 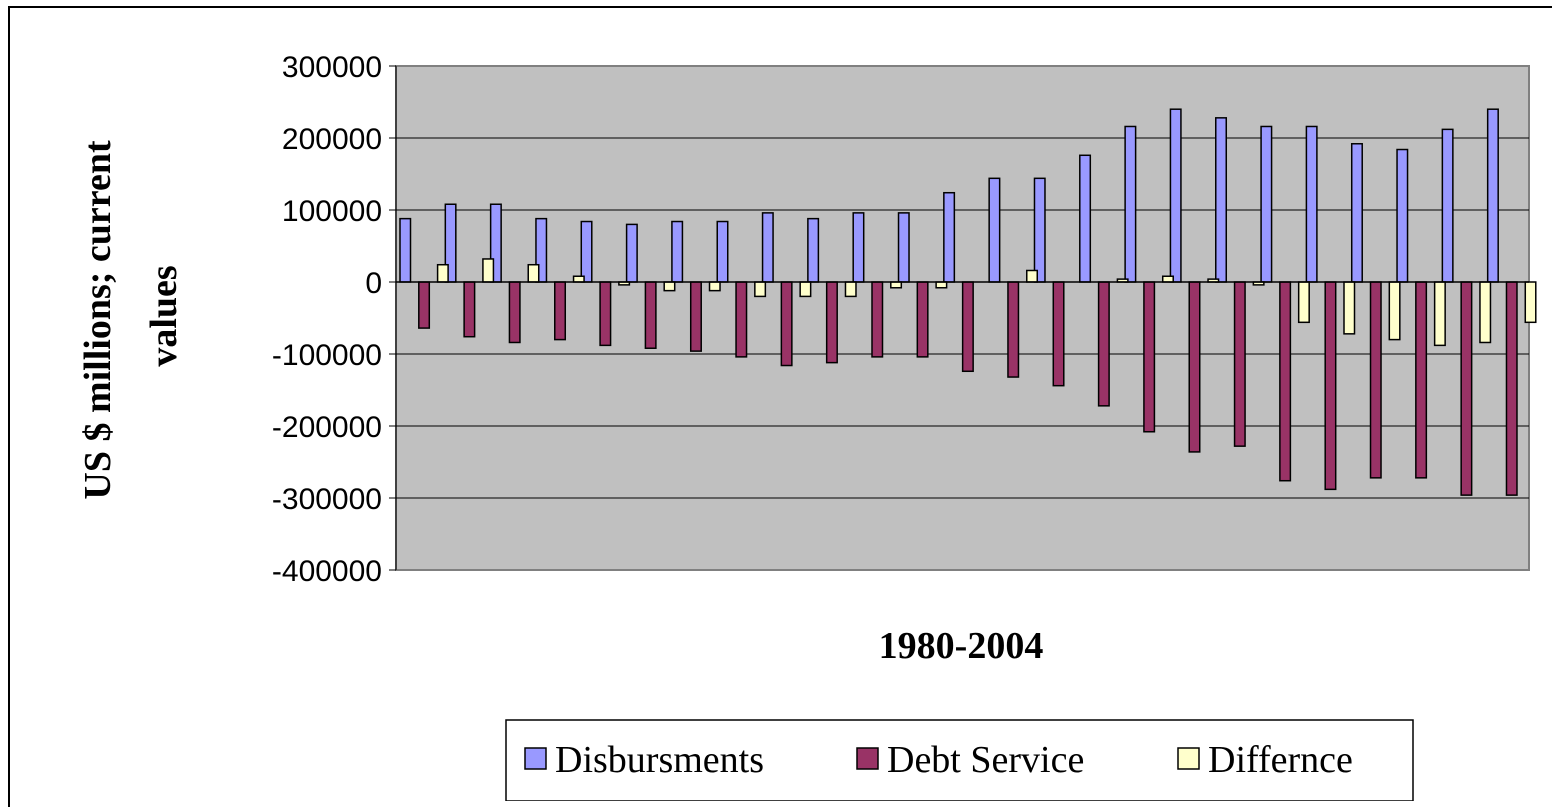 What do you see at coordinates (659, 760) in the screenshot?
I see `legend-label: Disbursments` at bounding box center [659, 760].